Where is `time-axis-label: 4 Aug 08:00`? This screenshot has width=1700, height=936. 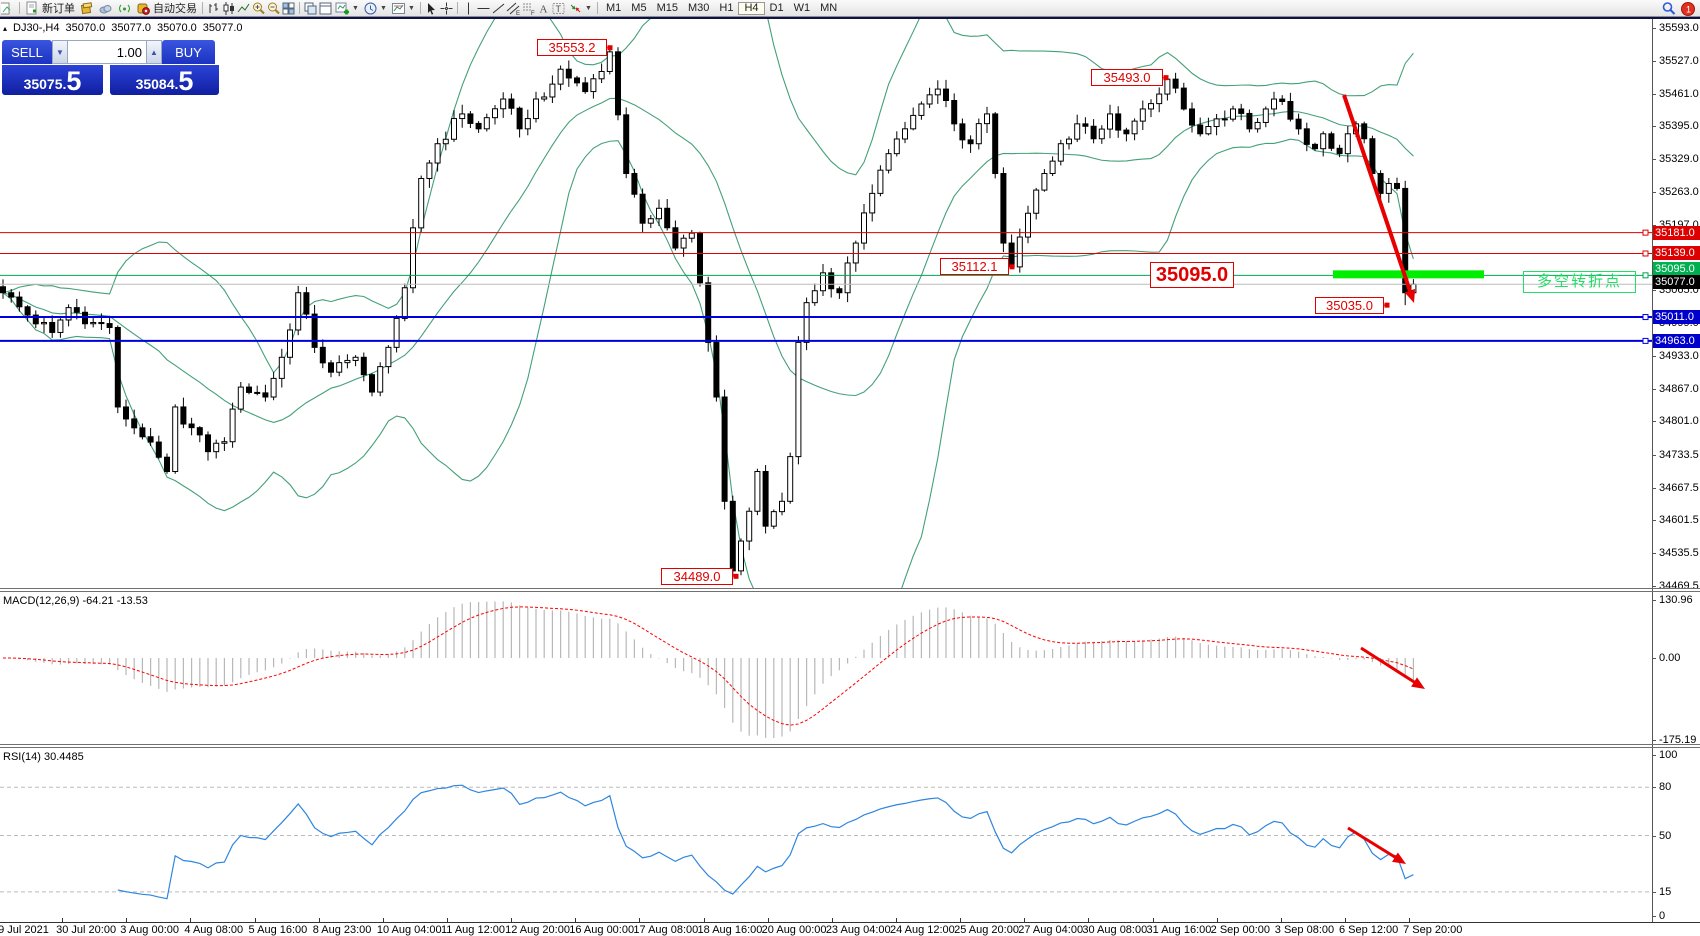 time-axis-label: 4 Aug 08:00 is located at coordinates (214, 930).